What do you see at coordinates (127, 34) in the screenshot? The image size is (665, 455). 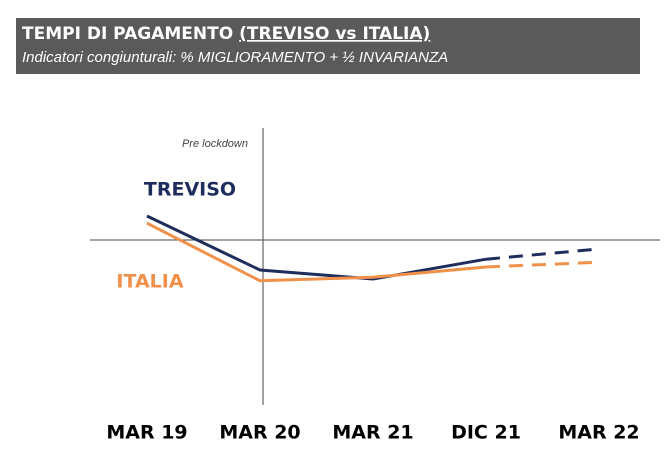 I see `title-main: TEMPI DI PAGAMENTO` at bounding box center [127, 34].